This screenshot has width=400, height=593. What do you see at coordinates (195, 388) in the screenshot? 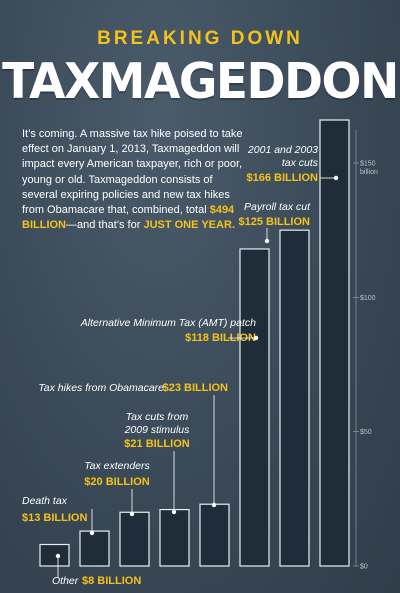
I see `bar-amount-5: $23 BILLION` at bounding box center [195, 388].